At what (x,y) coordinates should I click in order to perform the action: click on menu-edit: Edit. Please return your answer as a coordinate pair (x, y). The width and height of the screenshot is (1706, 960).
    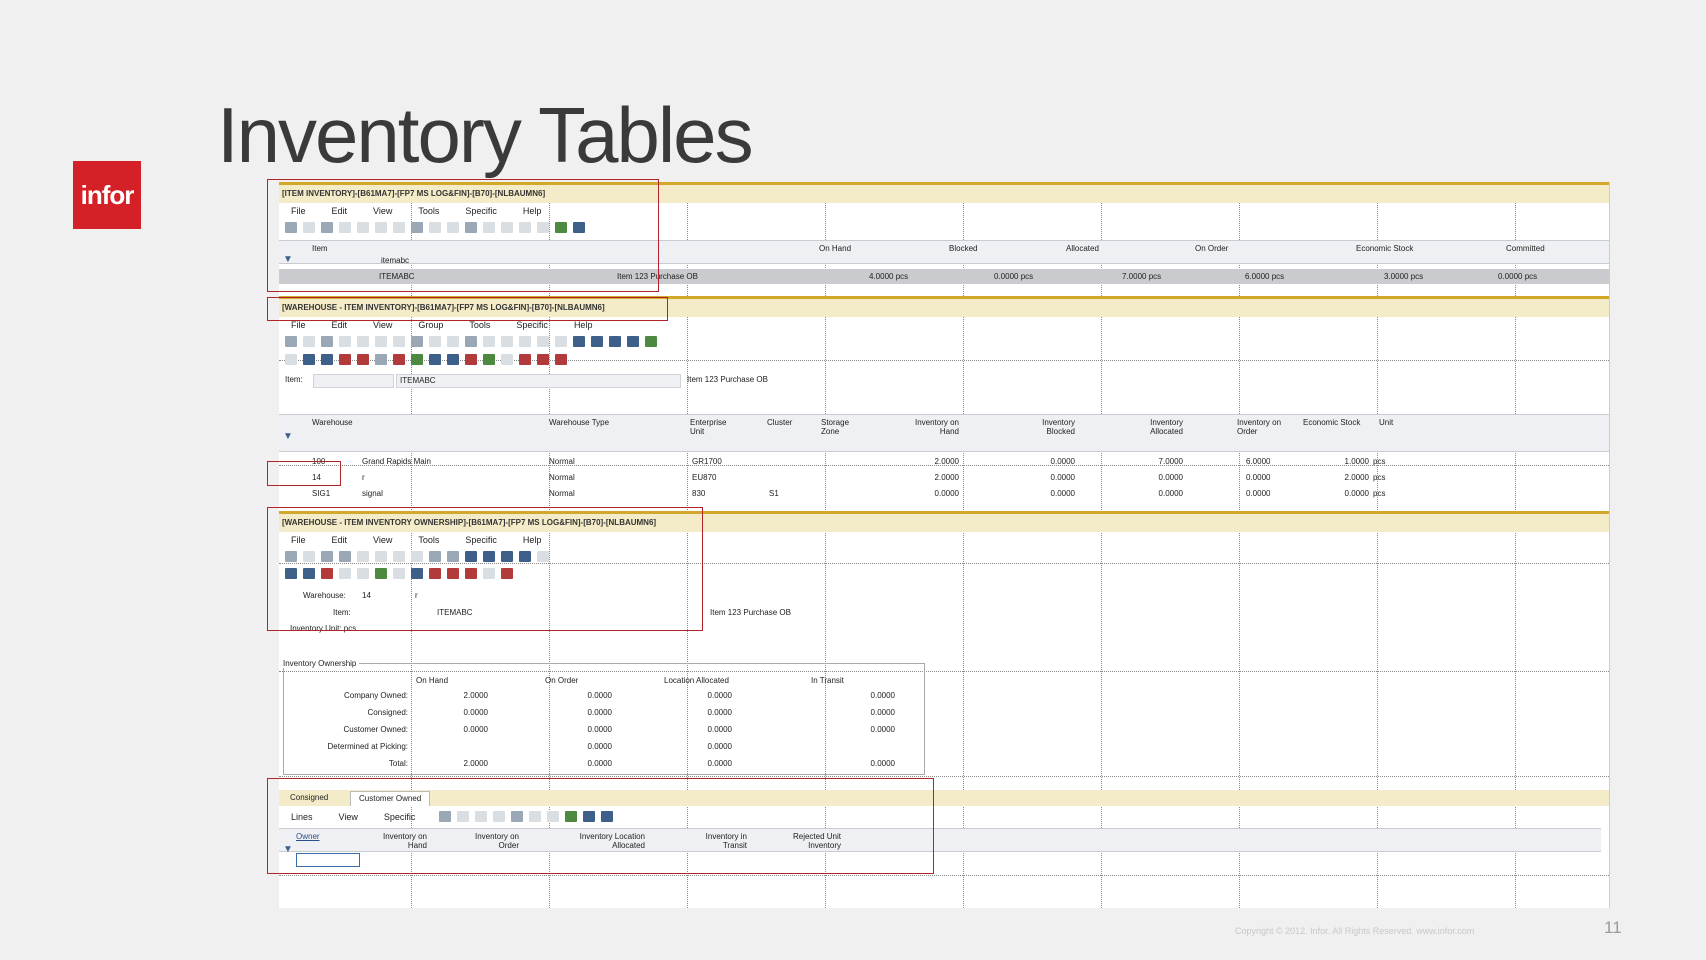
    Looking at the image, I should click on (339, 325).